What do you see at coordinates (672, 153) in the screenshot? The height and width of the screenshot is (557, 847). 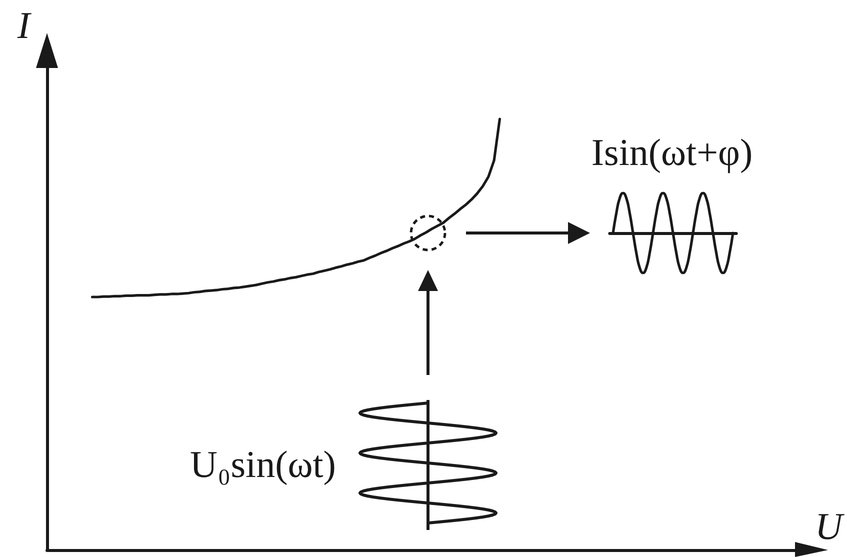 I see `chart-title: Isin(ωt+φ)` at bounding box center [672, 153].